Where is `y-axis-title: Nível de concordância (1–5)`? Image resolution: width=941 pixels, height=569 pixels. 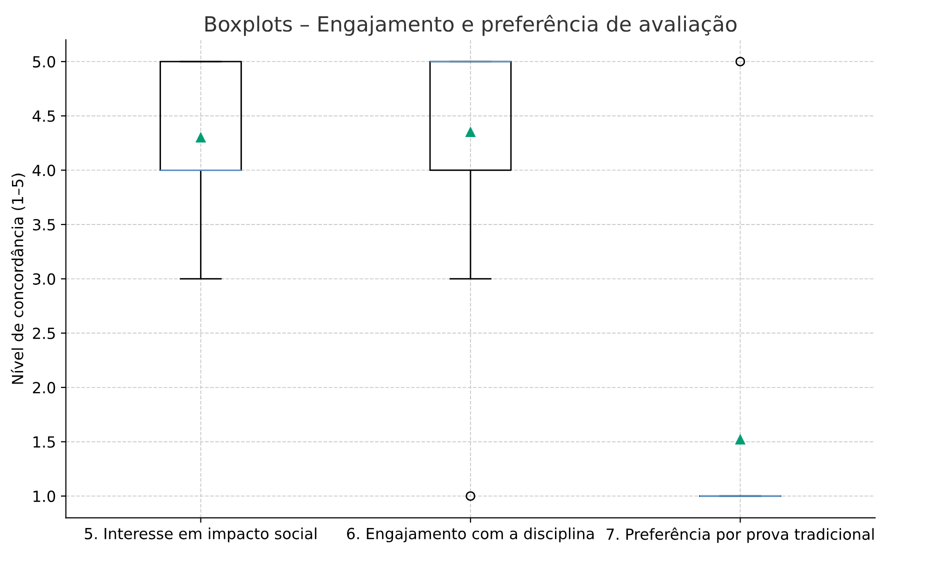 y-axis-title: Nível de concordância (1–5) is located at coordinates (18, 279).